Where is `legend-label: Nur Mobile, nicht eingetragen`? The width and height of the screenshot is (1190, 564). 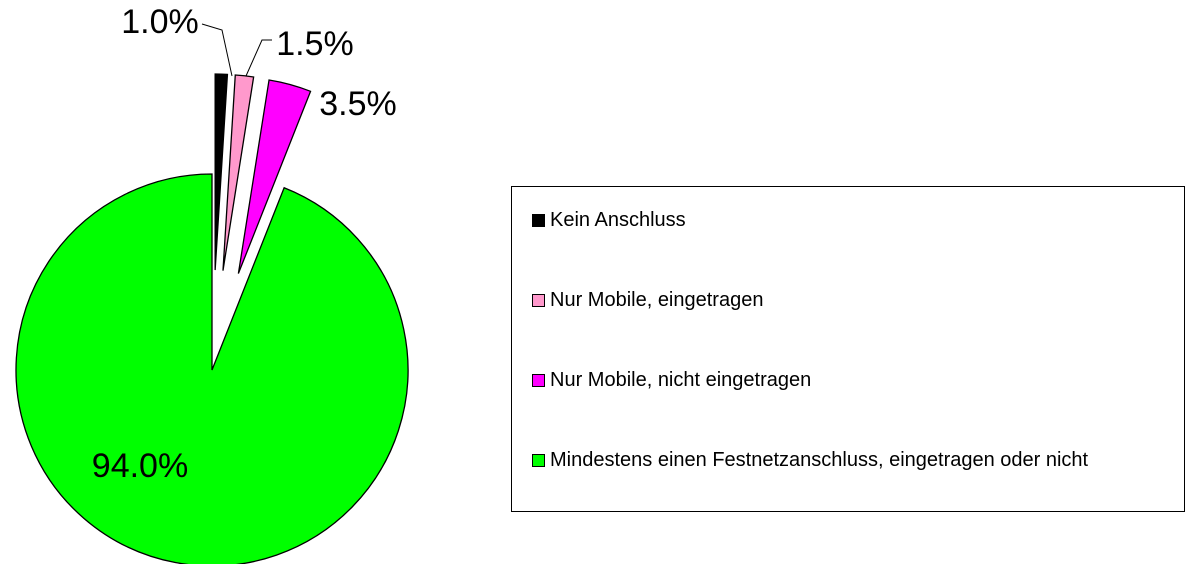 legend-label: Nur Mobile, nicht eingetragen is located at coordinates (681, 380).